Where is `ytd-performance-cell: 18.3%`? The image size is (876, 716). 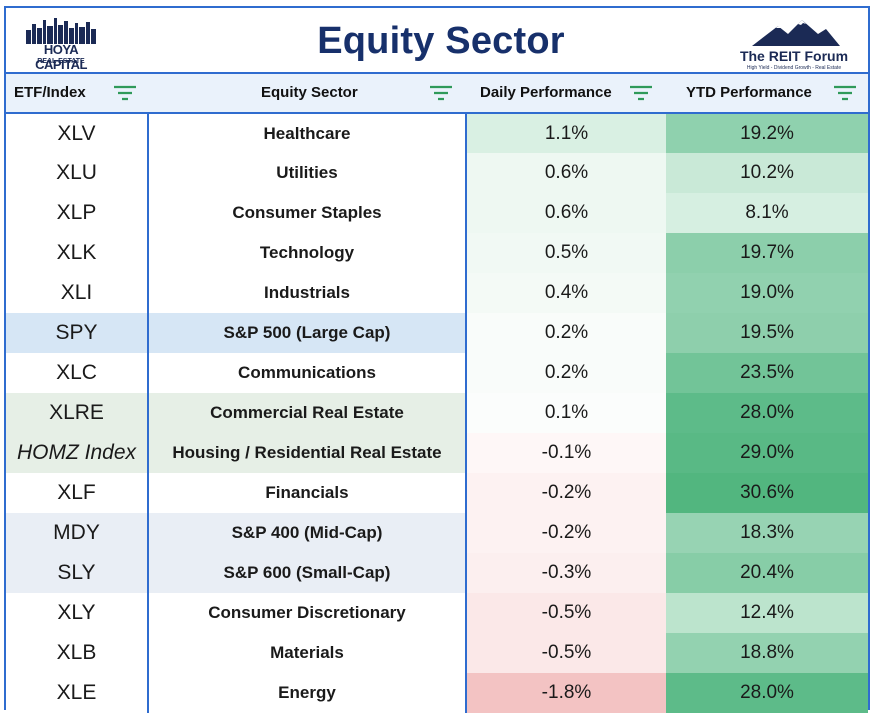 ytd-performance-cell: 18.3% is located at coordinates (767, 533).